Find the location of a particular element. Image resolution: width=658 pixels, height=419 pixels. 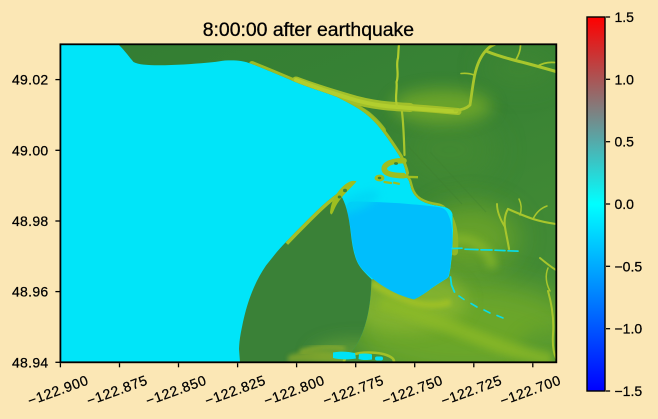

svg-text: 0.5 is located at coordinates (625, 142).